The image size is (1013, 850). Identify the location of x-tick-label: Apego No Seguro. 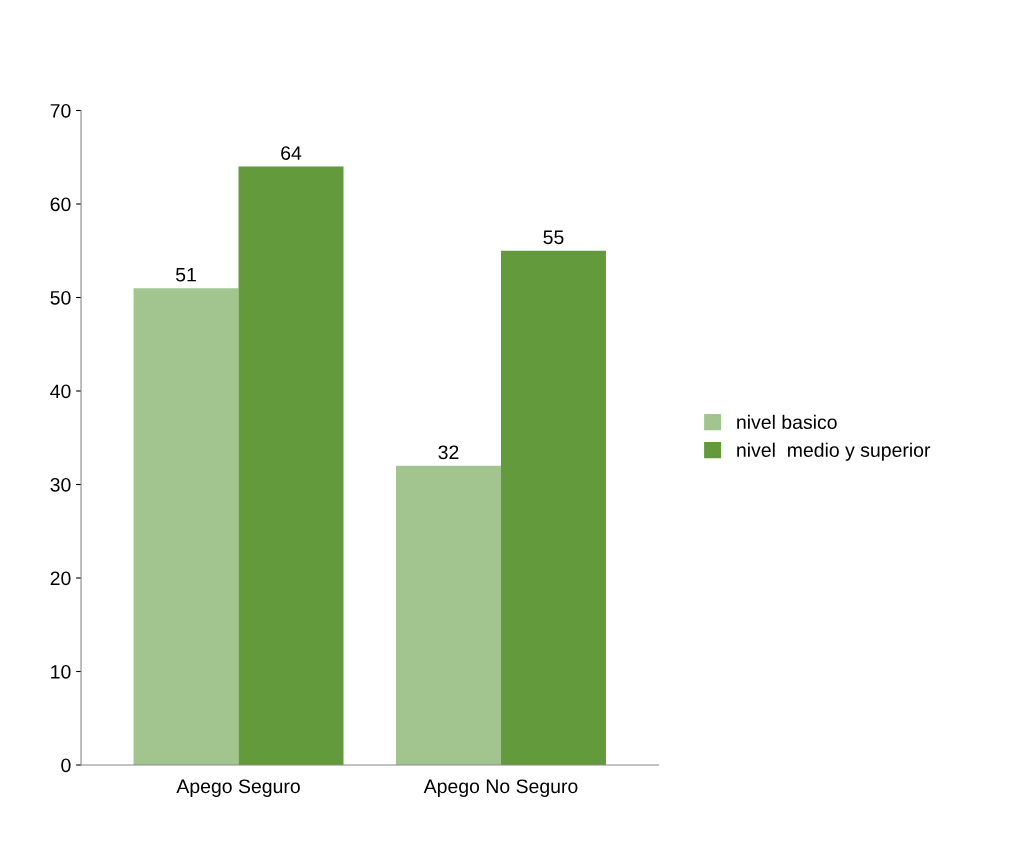
(500, 788).